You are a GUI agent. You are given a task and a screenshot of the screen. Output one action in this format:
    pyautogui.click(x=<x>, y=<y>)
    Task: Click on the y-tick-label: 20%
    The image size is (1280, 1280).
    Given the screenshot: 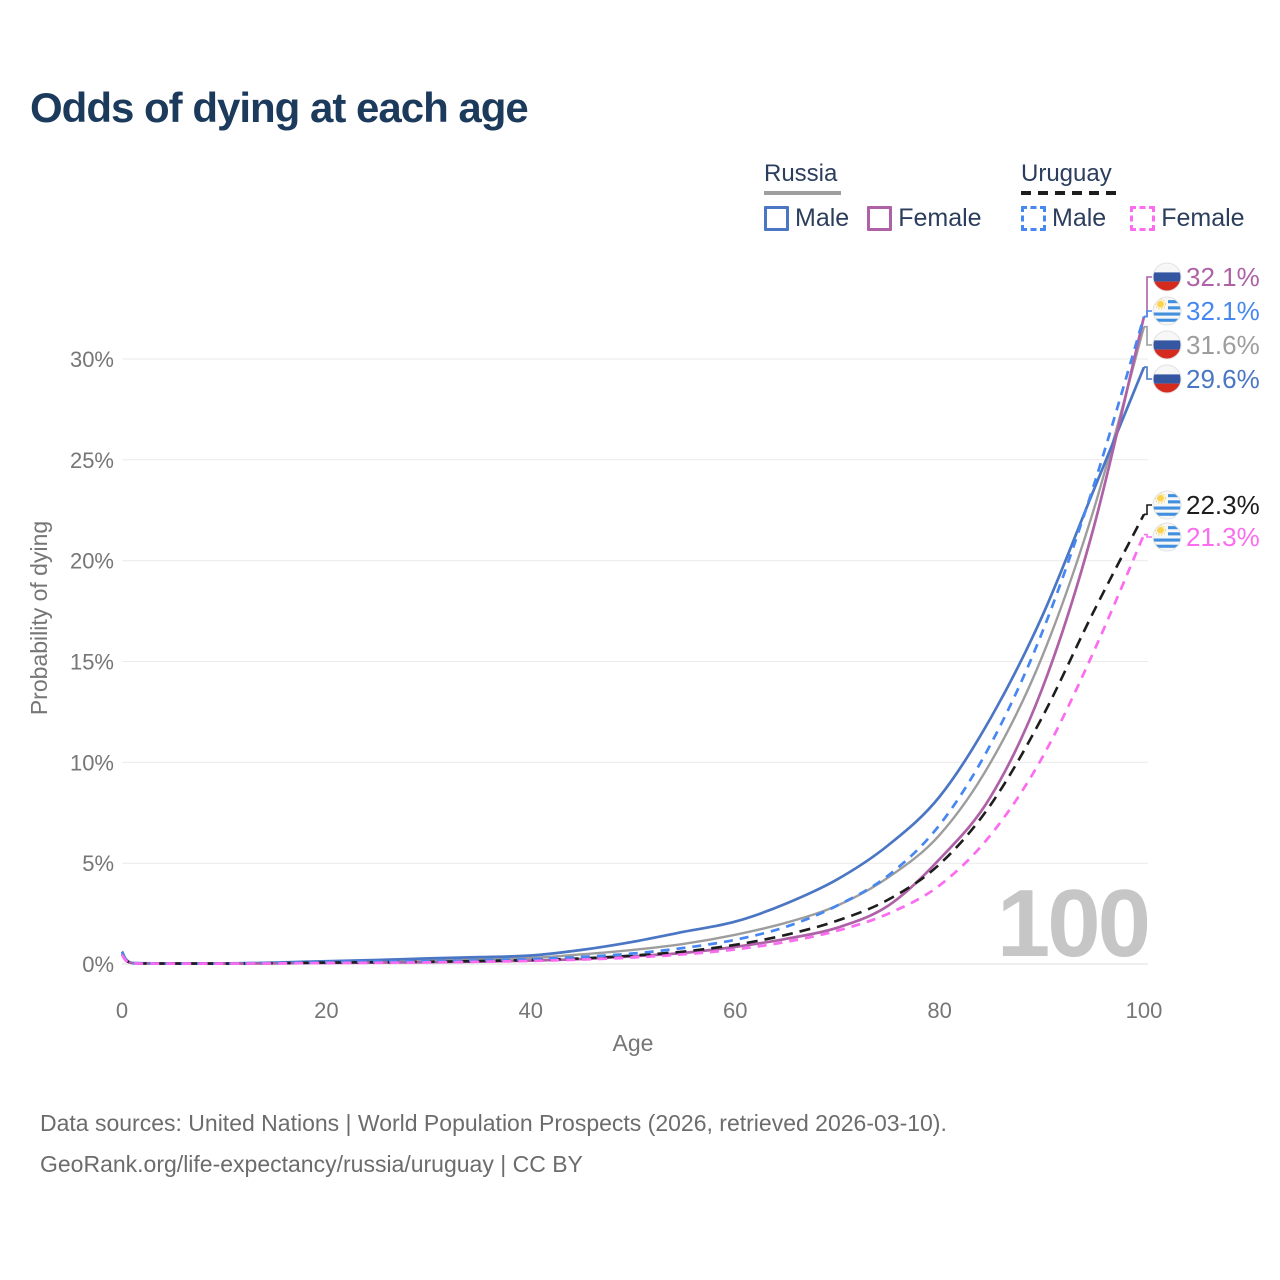 What is the action you would take?
    pyautogui.click(x=92, y=561)
    